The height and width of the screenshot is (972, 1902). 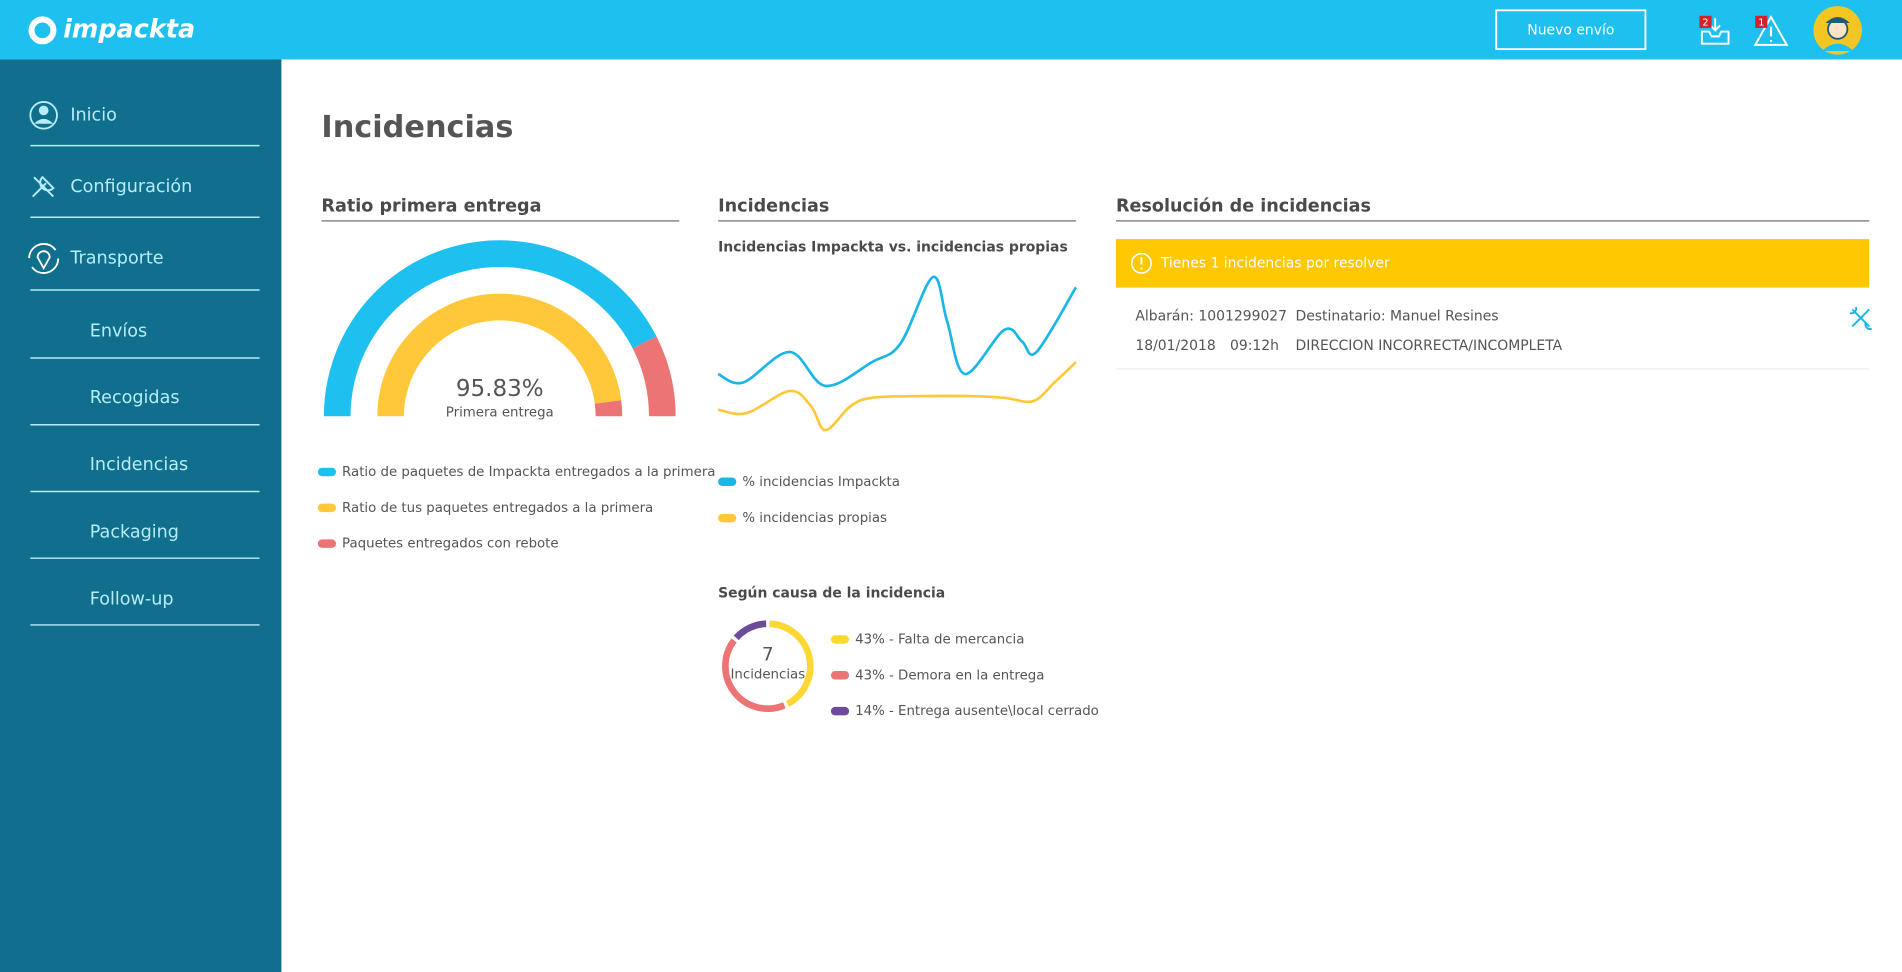 I want to click on avatar-body, so click(x=1837, y=47).